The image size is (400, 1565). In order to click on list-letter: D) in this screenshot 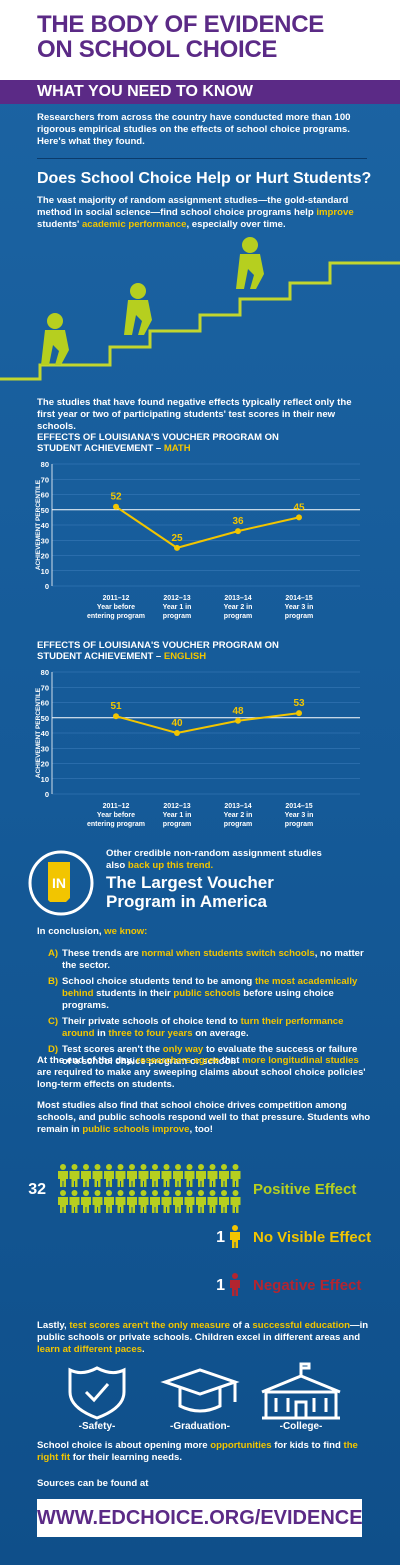, I will do `click(53, 1049)`.